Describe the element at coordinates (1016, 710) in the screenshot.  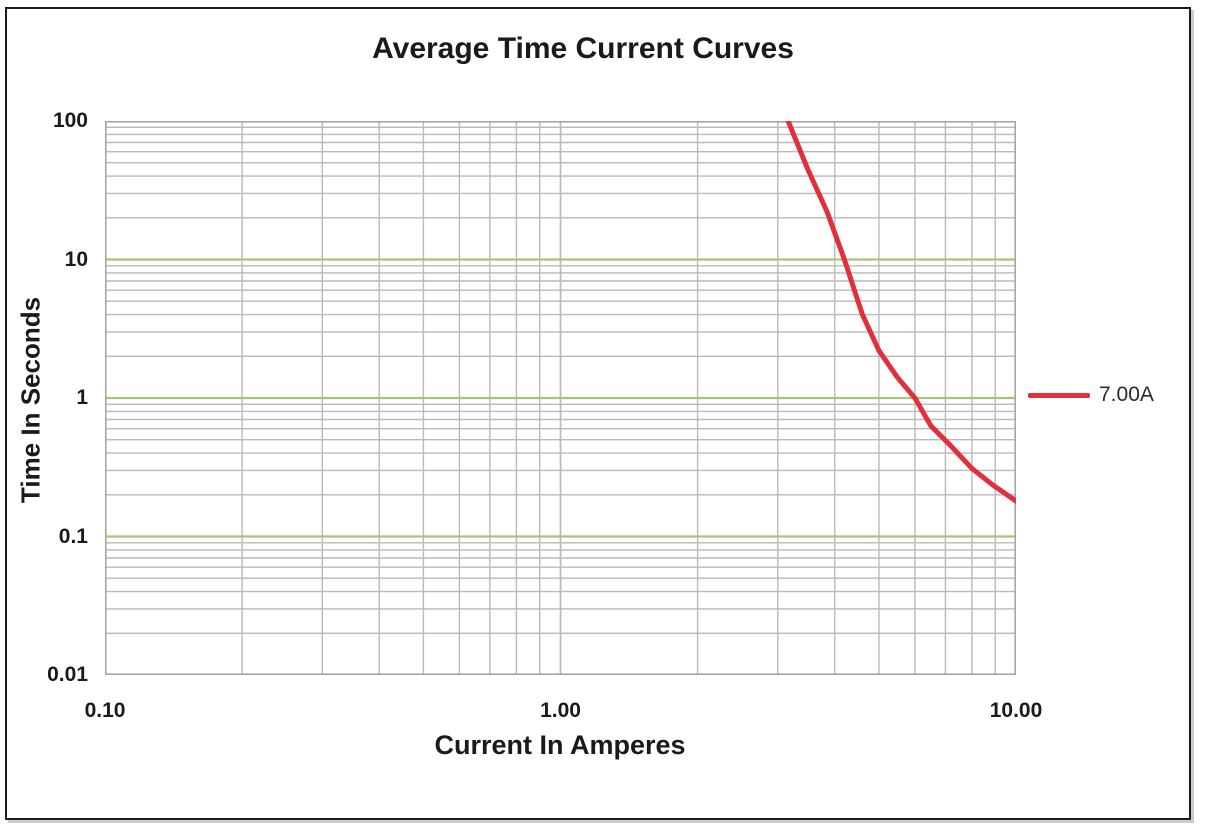
I see `x-tick-label: 10.00` at that location.